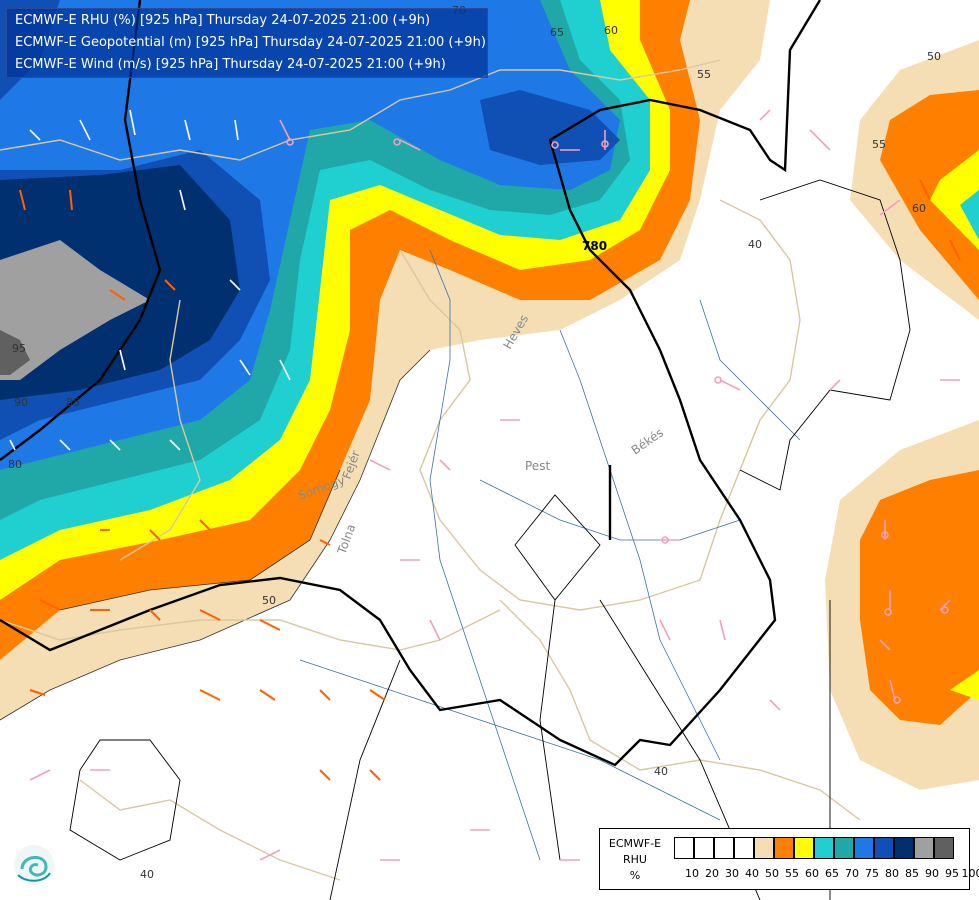 This screenshot has width=979, height=900. I want to click on legend-tick-label: 10, so click(692, 873).